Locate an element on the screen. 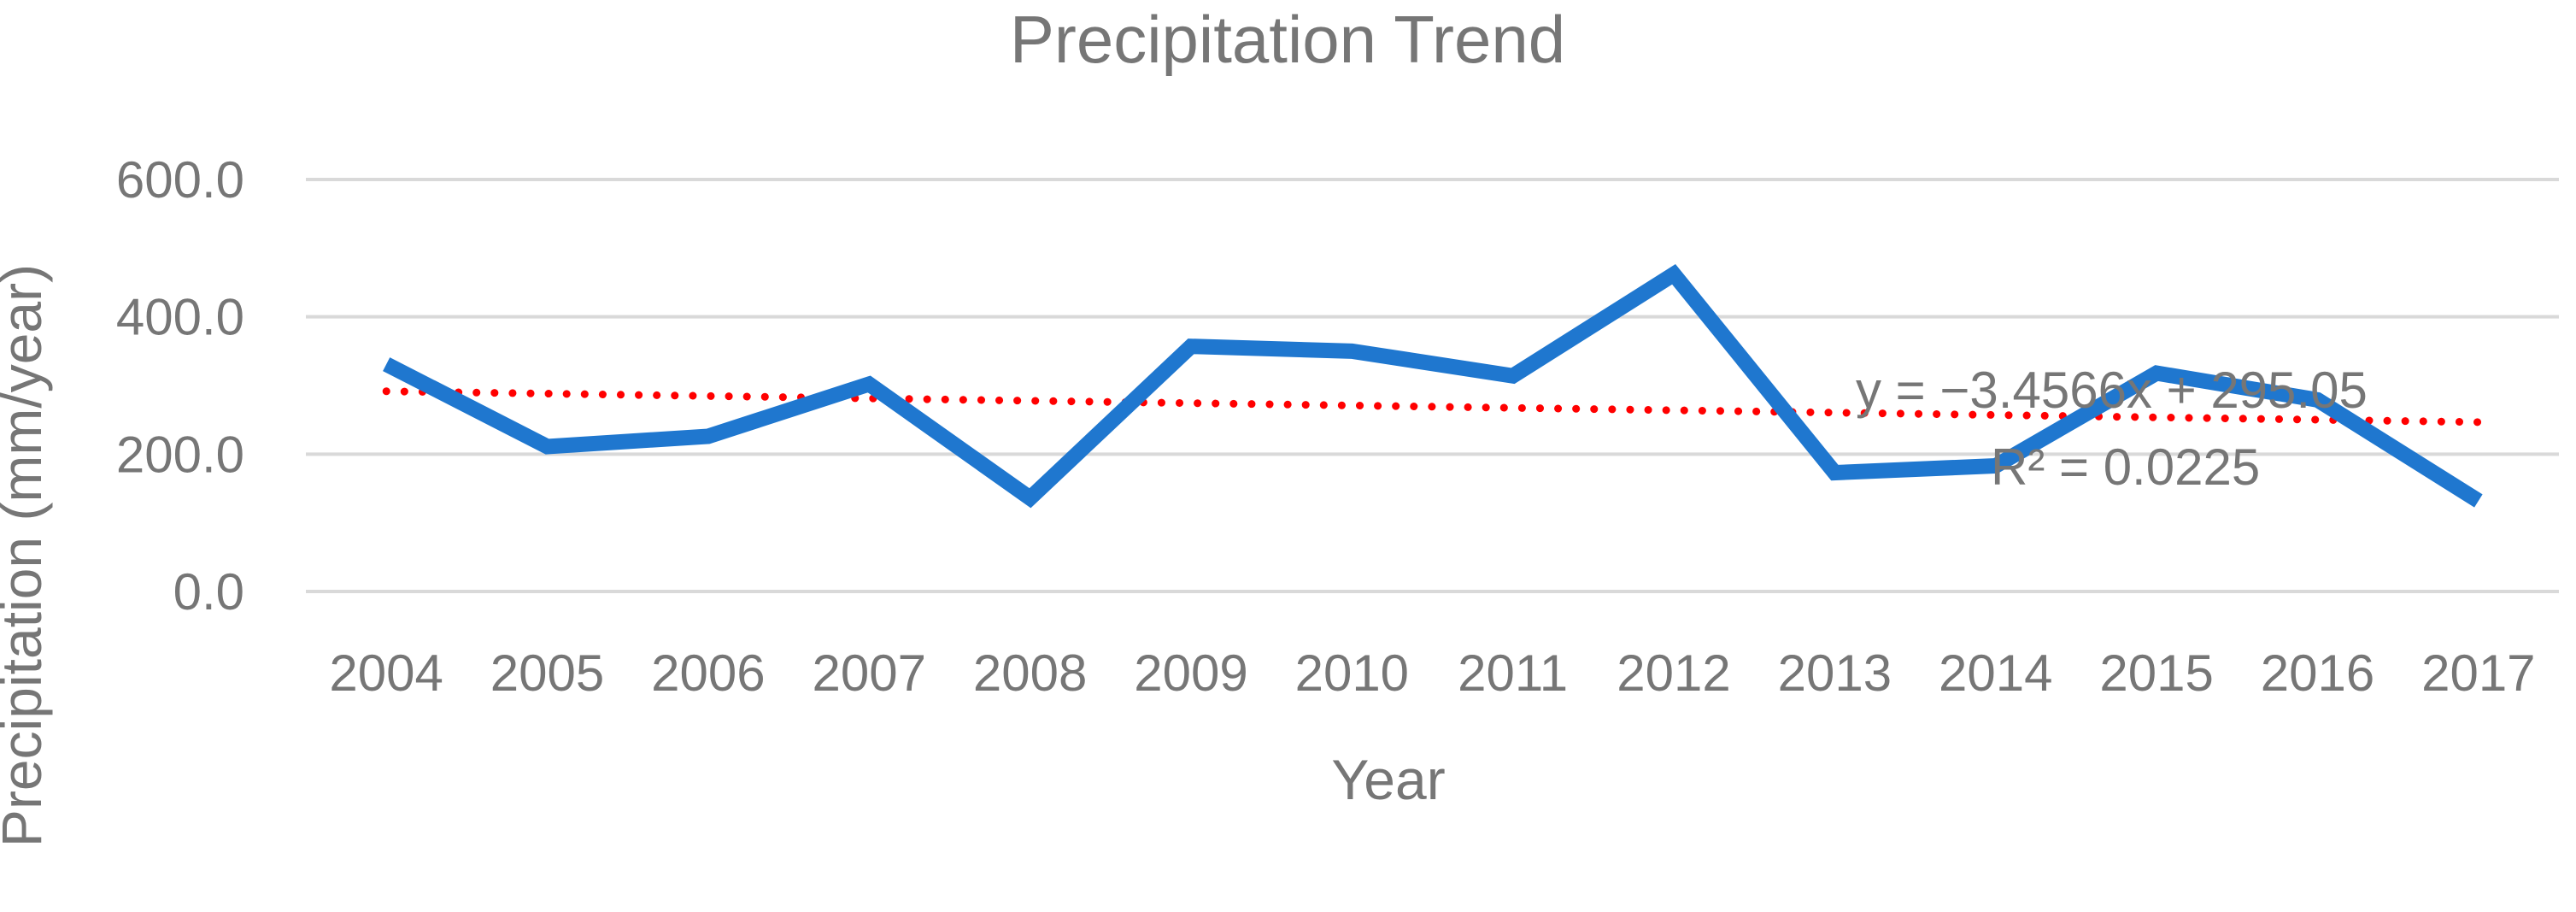 The height and width of the screenshot is (912, 2576). trendline-group is located at coordinates (1432, 407).